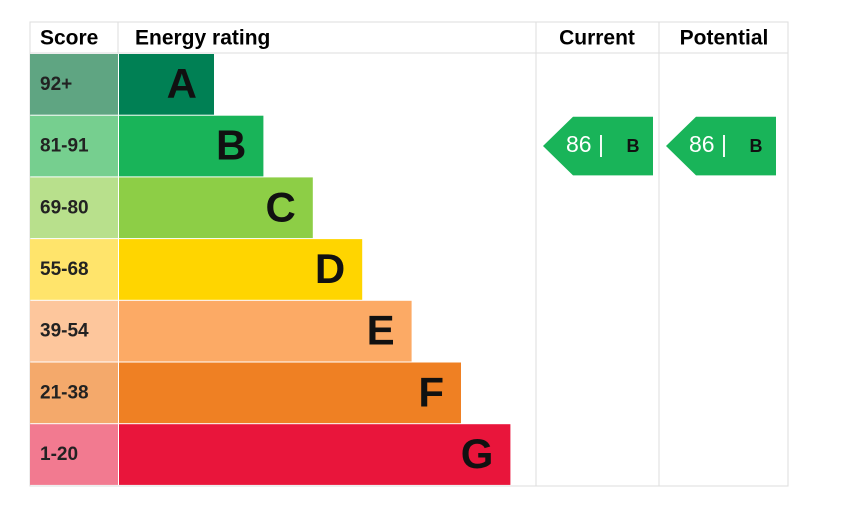 The image size is (842, 505). I want to click on current-score: 86 |, so click(585, 144).